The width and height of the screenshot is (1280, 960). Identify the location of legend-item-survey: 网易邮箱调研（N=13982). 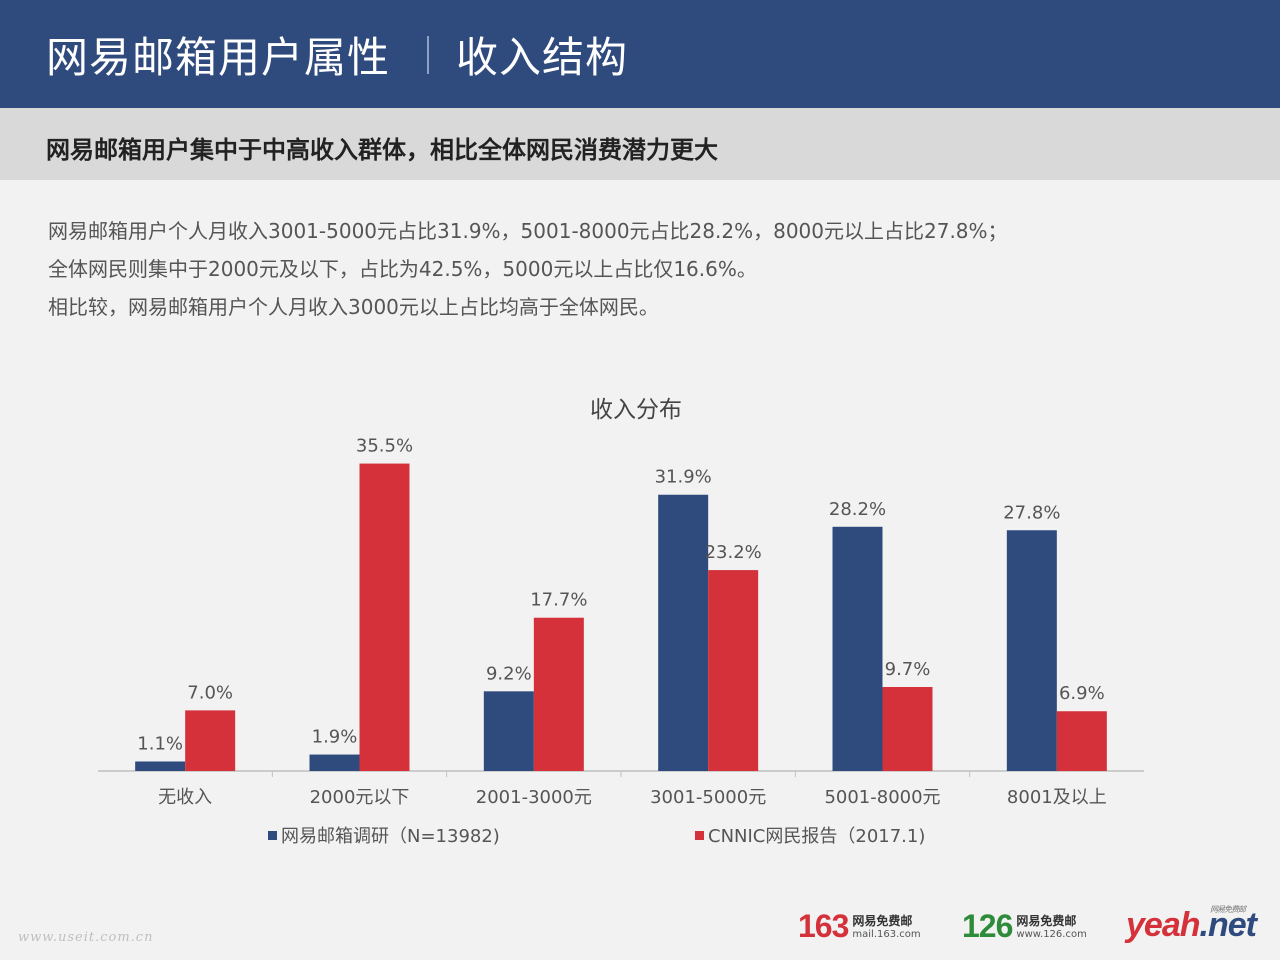
(384, 835).